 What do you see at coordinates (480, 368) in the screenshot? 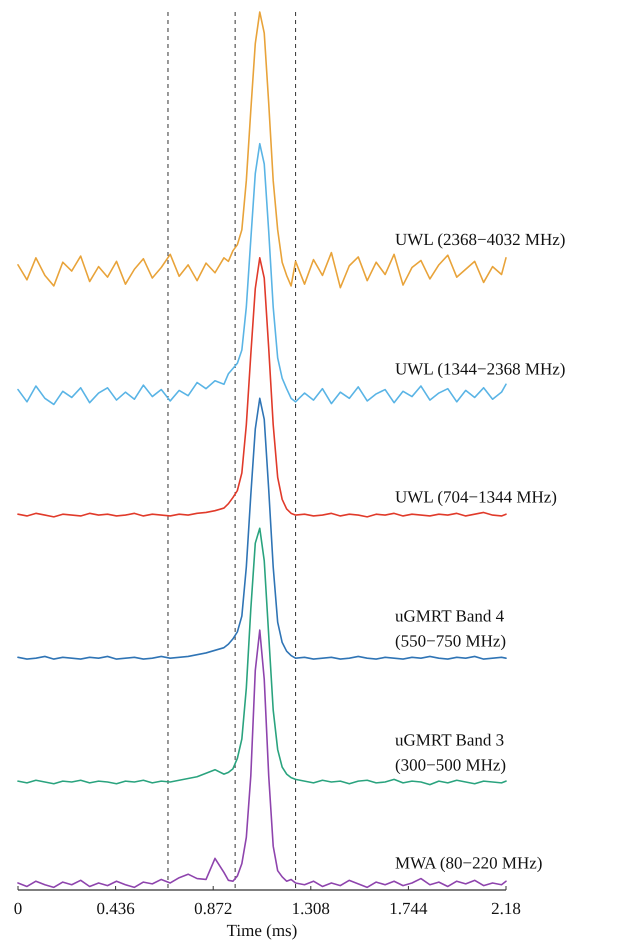
I see `series-label: UWL (1344−2368 MHz)` at bounding box center [480, 368].